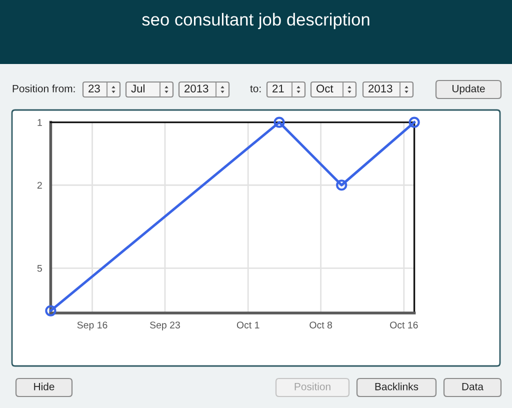 The height and width of the screenshot is (408, 512). Describe the element at coordinates (312, 386) in the screenshot. I see `text: Position` at that location.